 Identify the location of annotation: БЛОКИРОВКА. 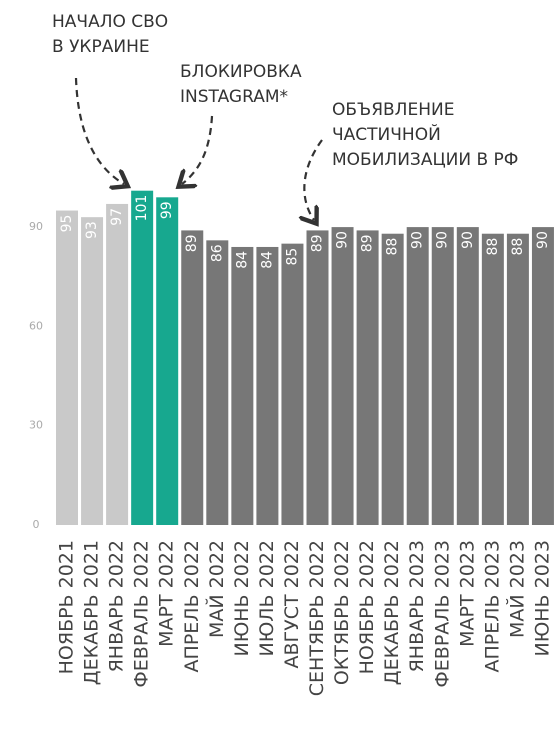
(241, 72).